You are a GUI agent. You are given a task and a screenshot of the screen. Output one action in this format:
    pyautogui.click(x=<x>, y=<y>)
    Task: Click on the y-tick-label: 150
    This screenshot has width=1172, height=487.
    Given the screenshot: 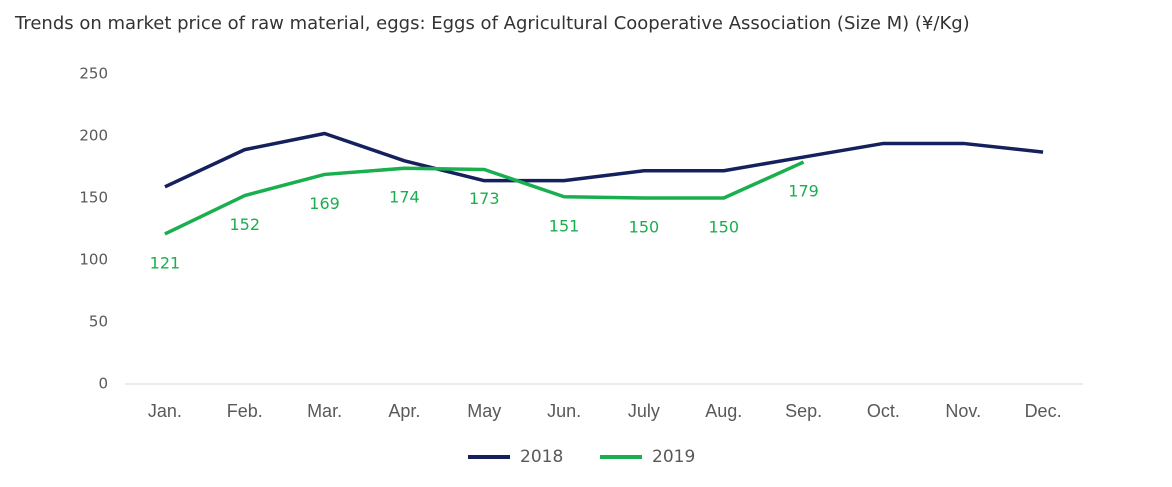 What is the action you would take?
    pyautogui.click(x=93, y=198)
    